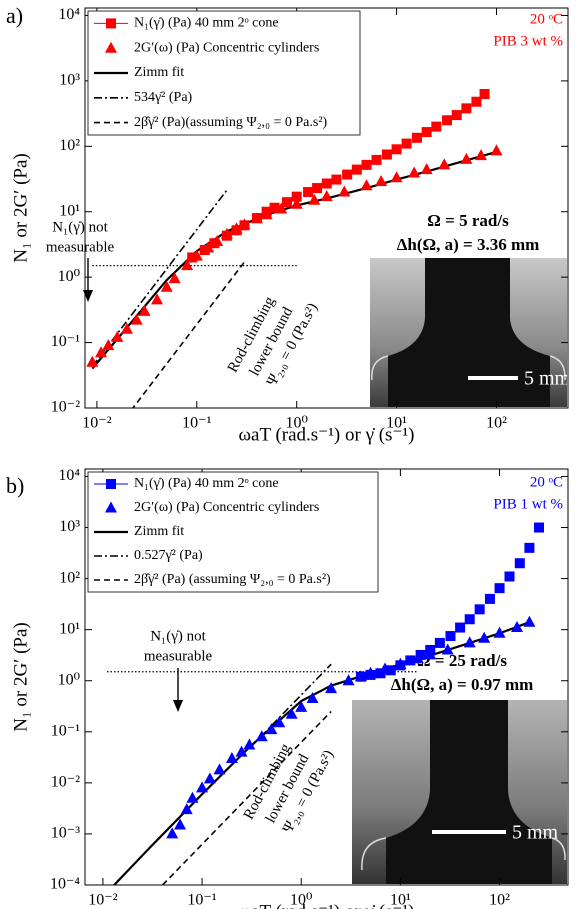 This screenshot has width=577, height=909. What do you see at coordinates (178, 656) in the screenshot?
I see `annotation: measurable` at bounding box center [178, 656].